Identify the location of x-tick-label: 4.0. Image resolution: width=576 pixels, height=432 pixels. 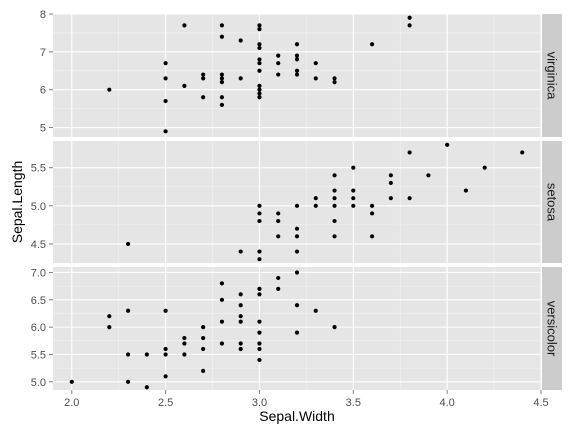
(447, 403).